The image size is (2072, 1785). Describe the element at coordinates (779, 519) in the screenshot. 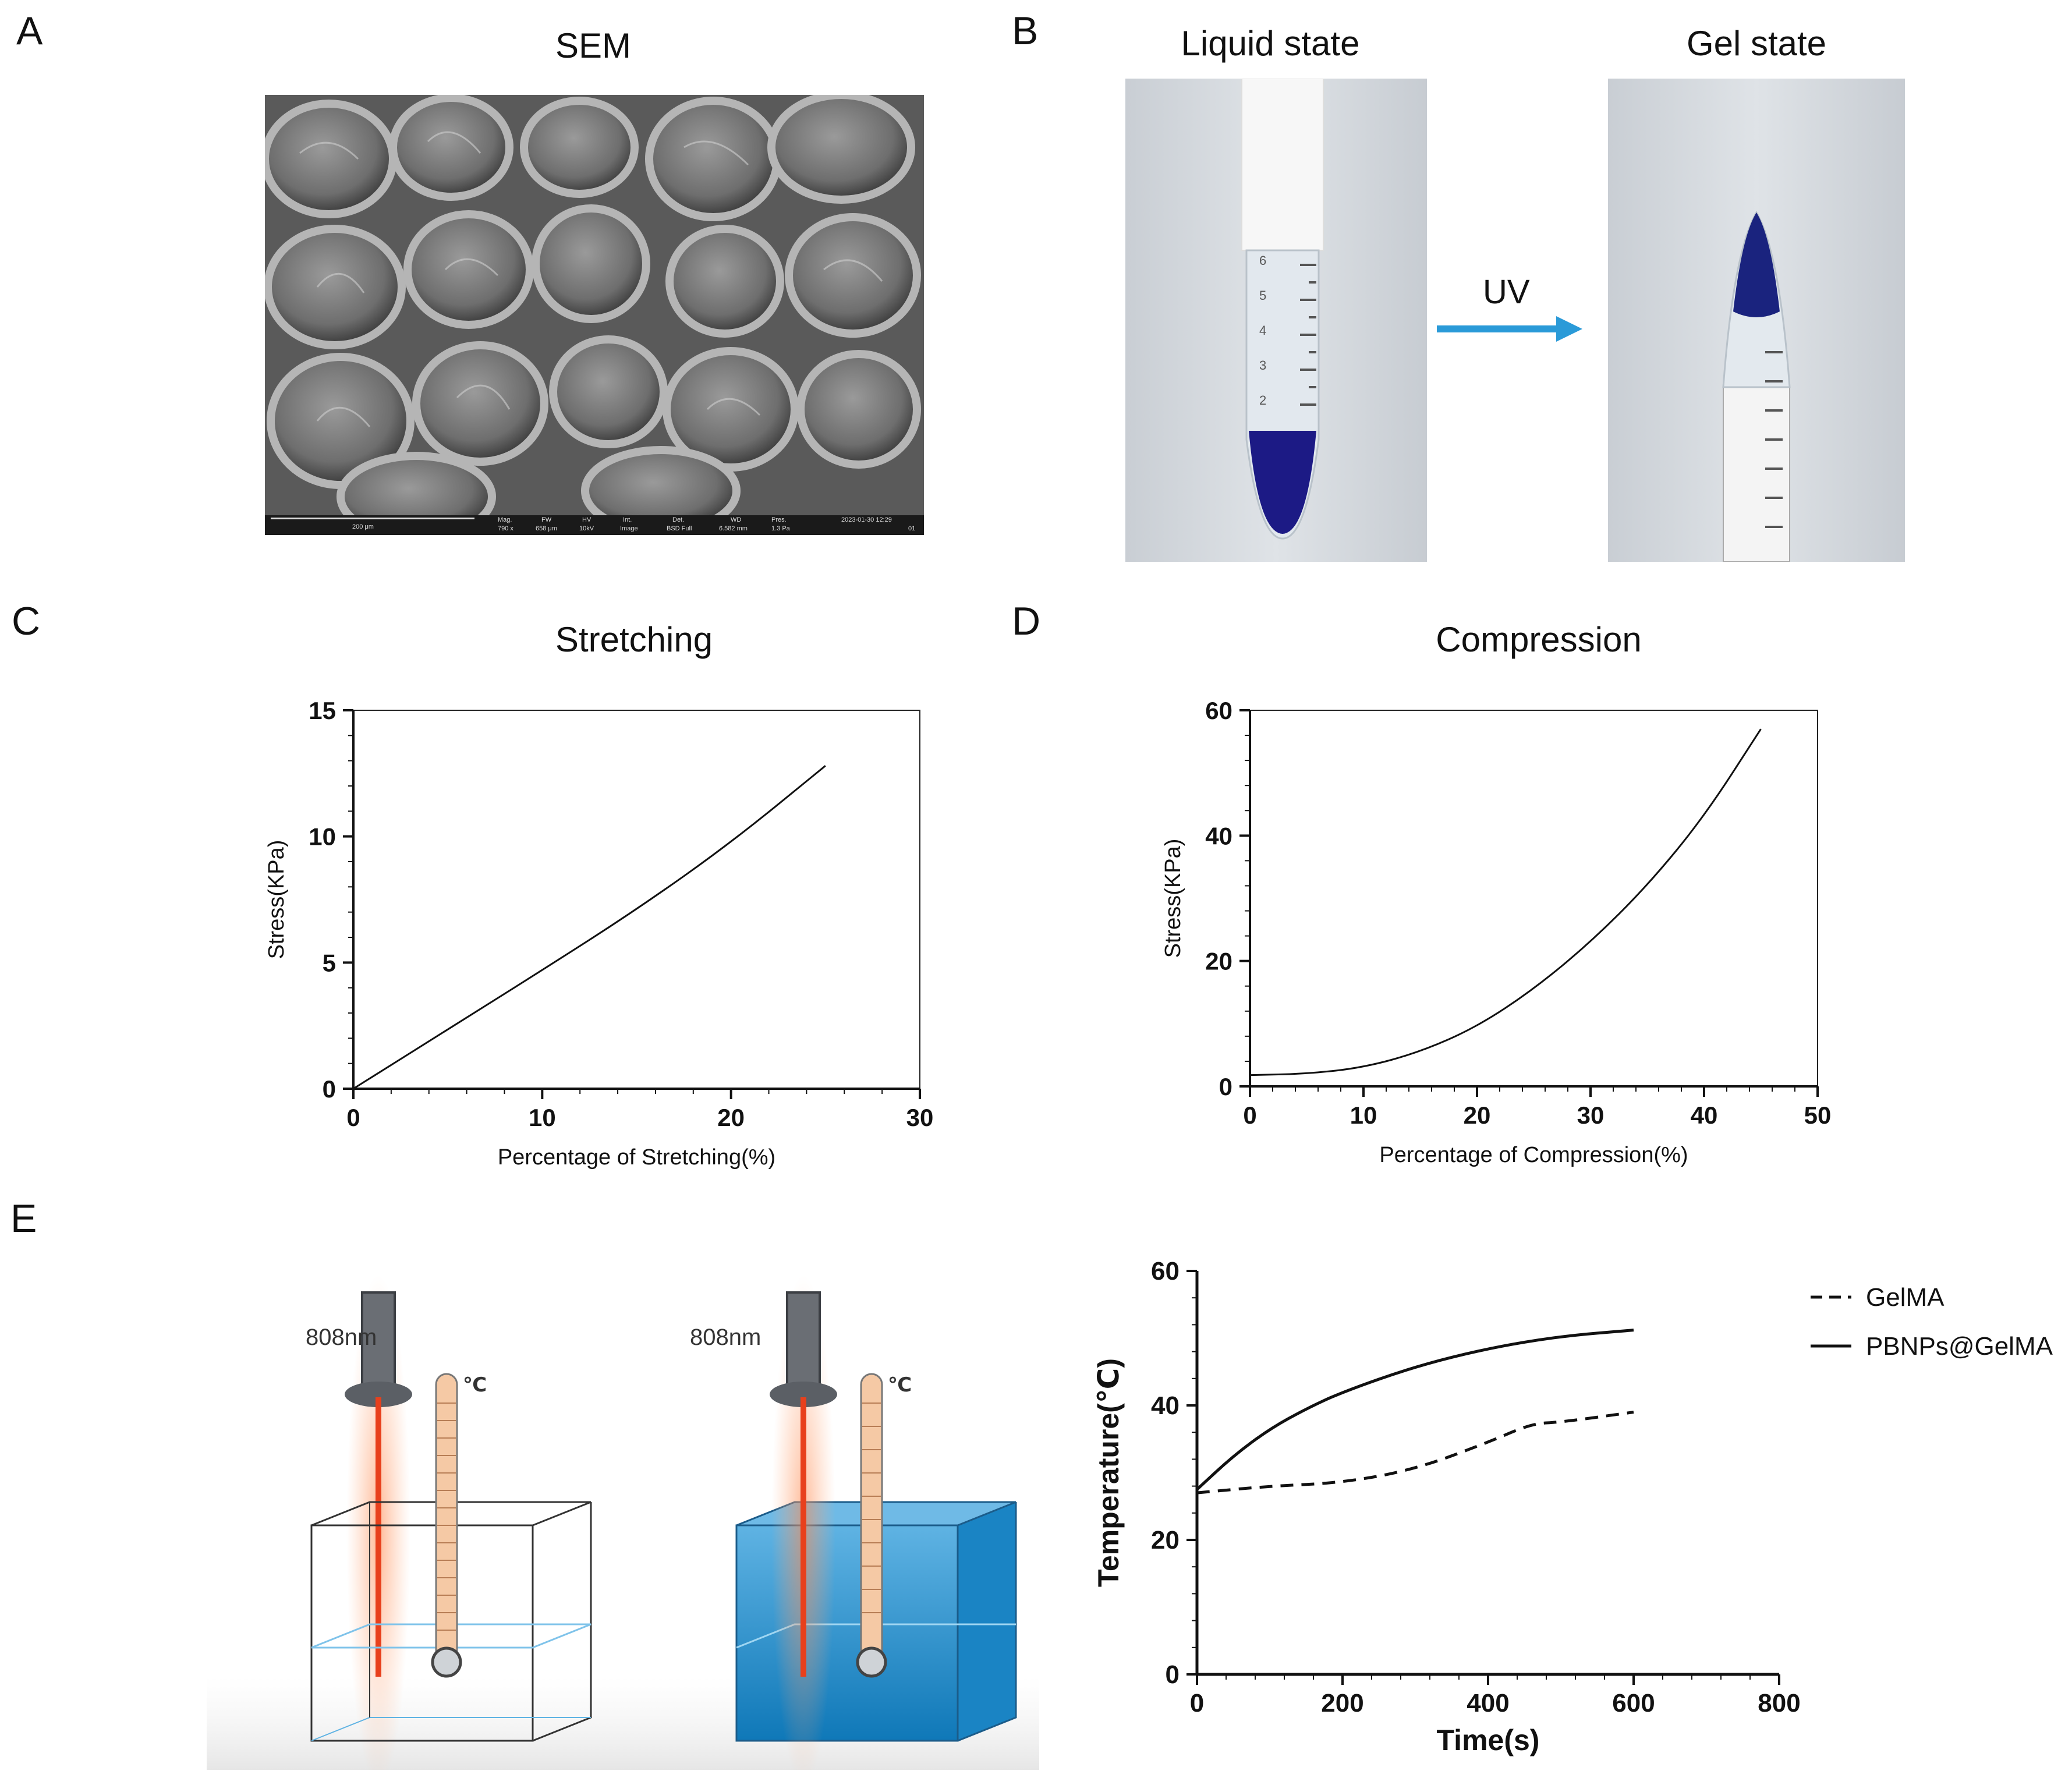

I see `sem-pres-label: Pres.` at that location.